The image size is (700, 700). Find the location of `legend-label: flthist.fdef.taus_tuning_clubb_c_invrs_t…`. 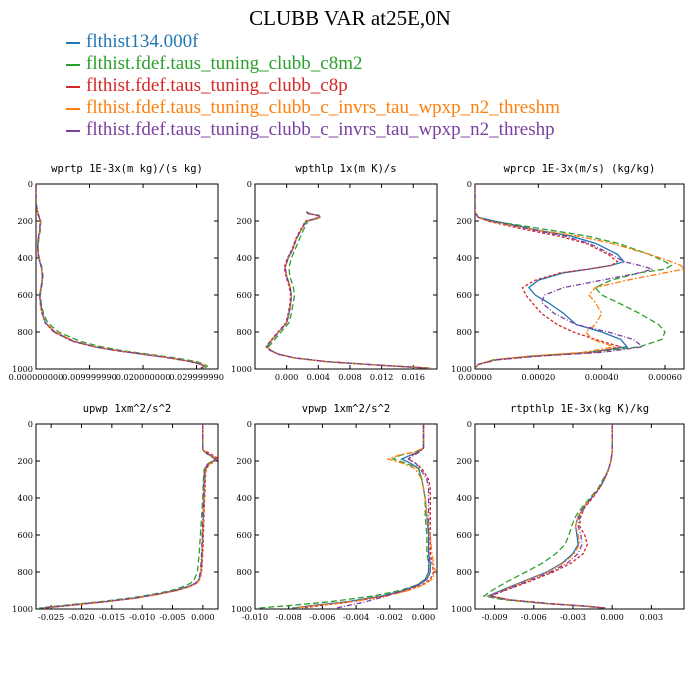

legend-label: flthist.fdef.taus_tuning_clubb_c_invrs_t… is located at coordinates (323, 107).